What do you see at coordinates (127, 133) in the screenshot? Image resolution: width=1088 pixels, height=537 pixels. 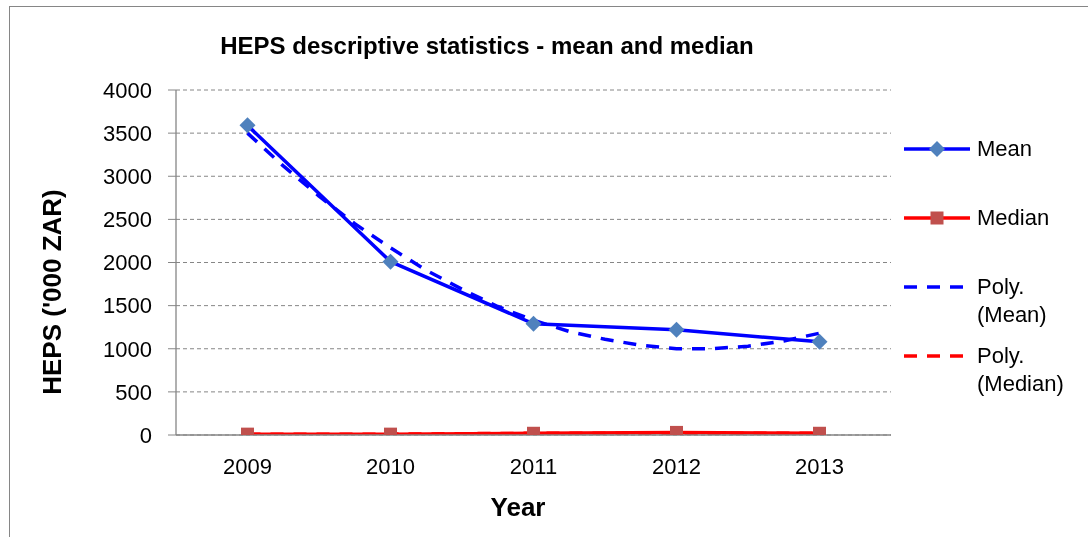 I see `y-tick-label: 3500` at bounding box center [127, 133].